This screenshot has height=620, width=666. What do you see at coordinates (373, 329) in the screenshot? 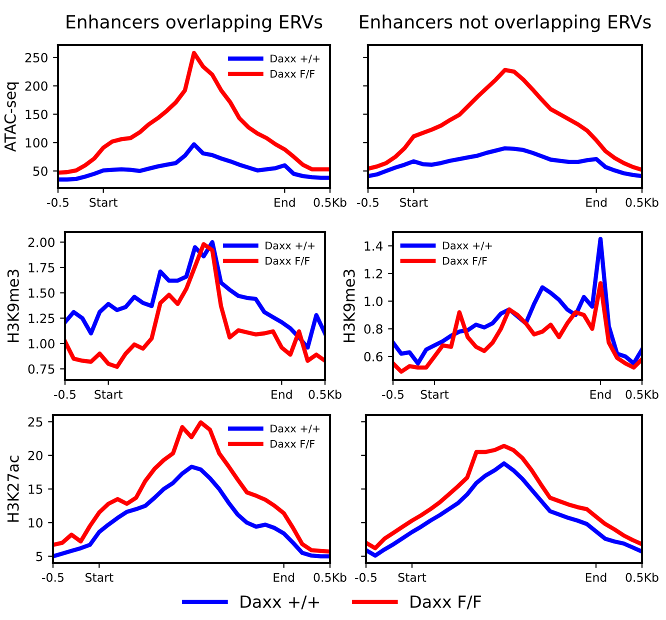
I see `y-tick-label: 0.8` at bounding box center [373, 329].